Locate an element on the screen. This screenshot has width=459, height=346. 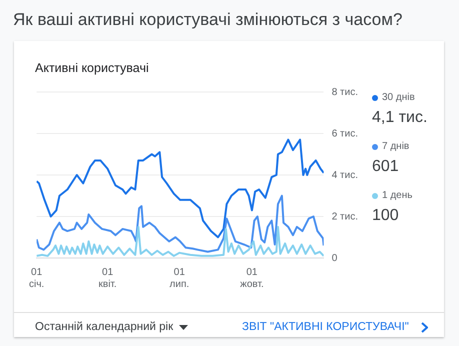
chart-title: Як ваші активні користувачі змінюються з часом? is located at coordinates (207, 20).